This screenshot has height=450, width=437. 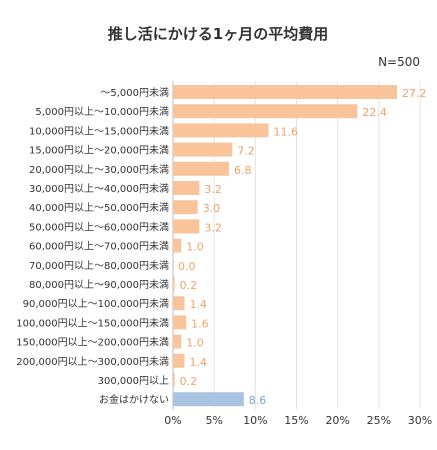 I want to click on x-tick-label: 5%, so click(x=213, y=420).